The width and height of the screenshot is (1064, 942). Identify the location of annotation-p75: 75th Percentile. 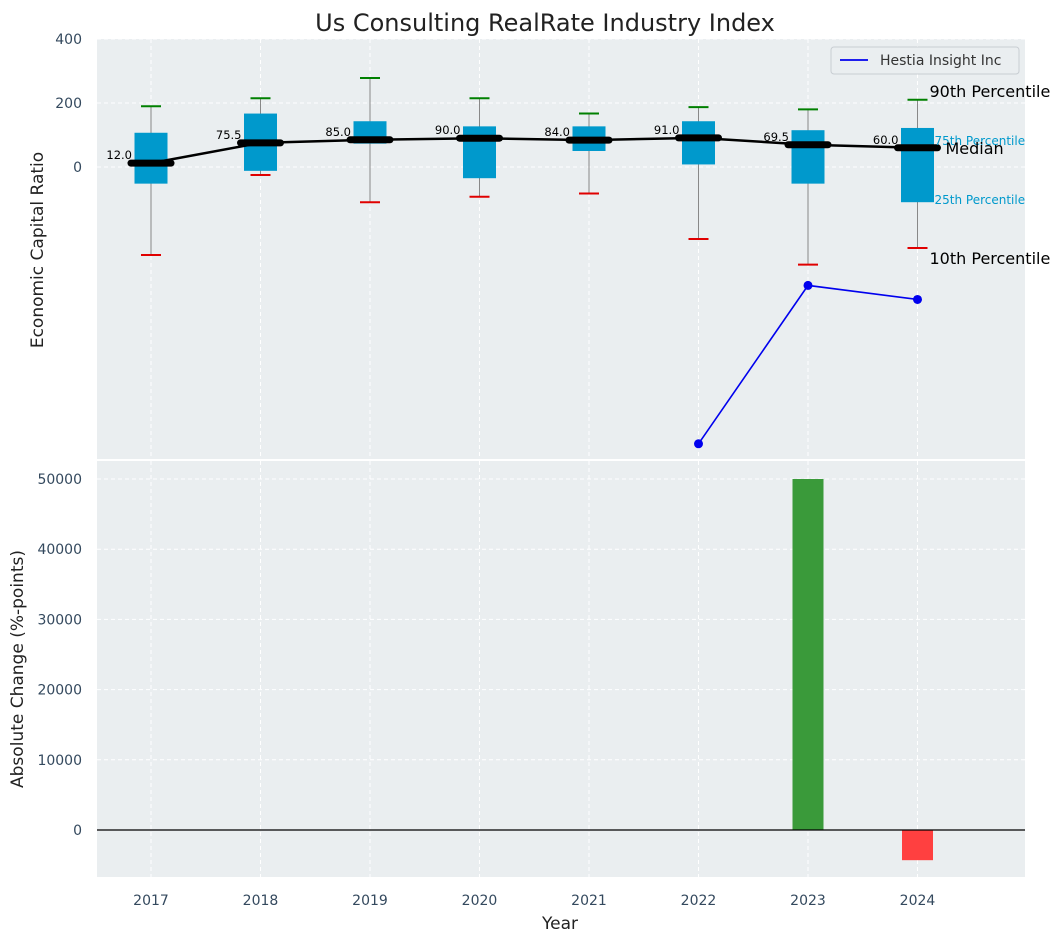
(980, 141).